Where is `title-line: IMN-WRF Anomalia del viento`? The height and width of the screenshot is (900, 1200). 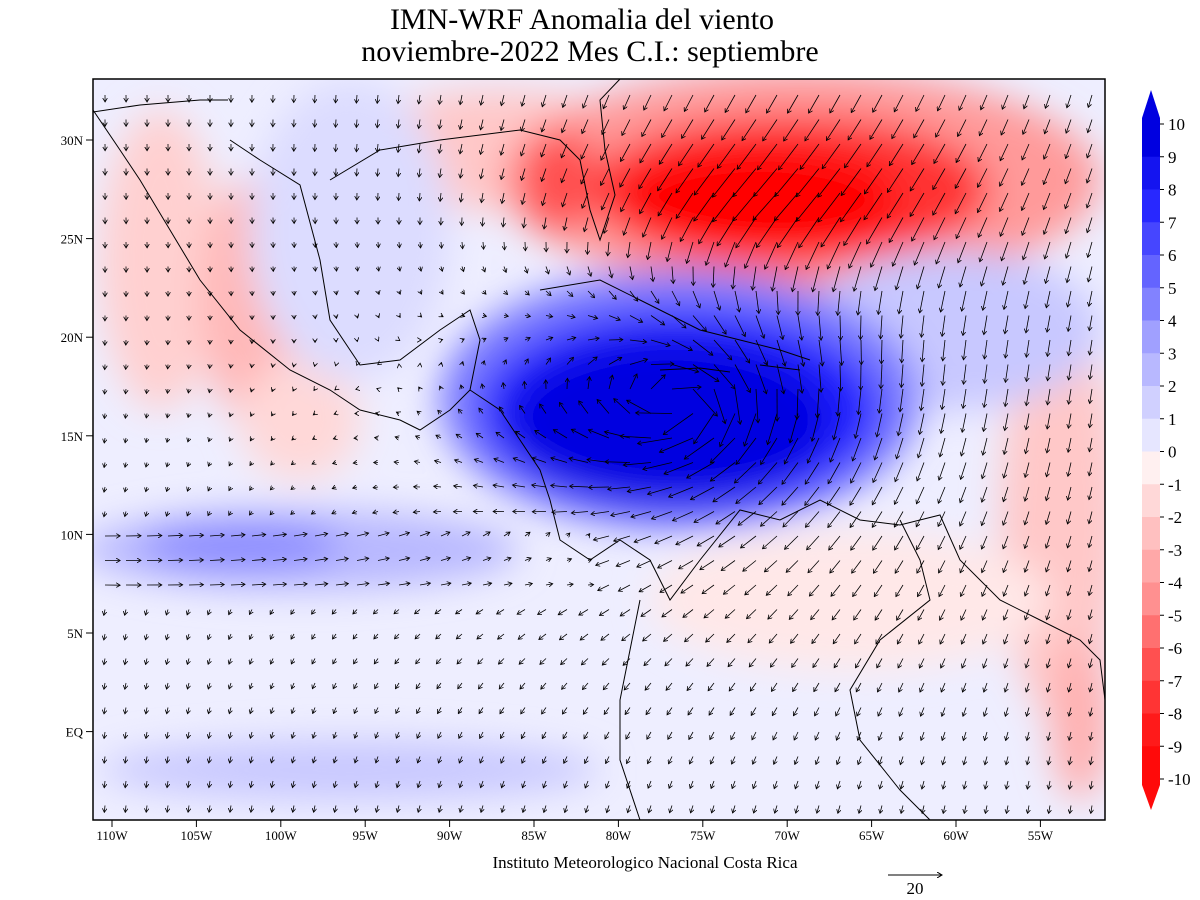
title-line: IMN-WRF Anomalia del viento is located at coordinates (582, 19).